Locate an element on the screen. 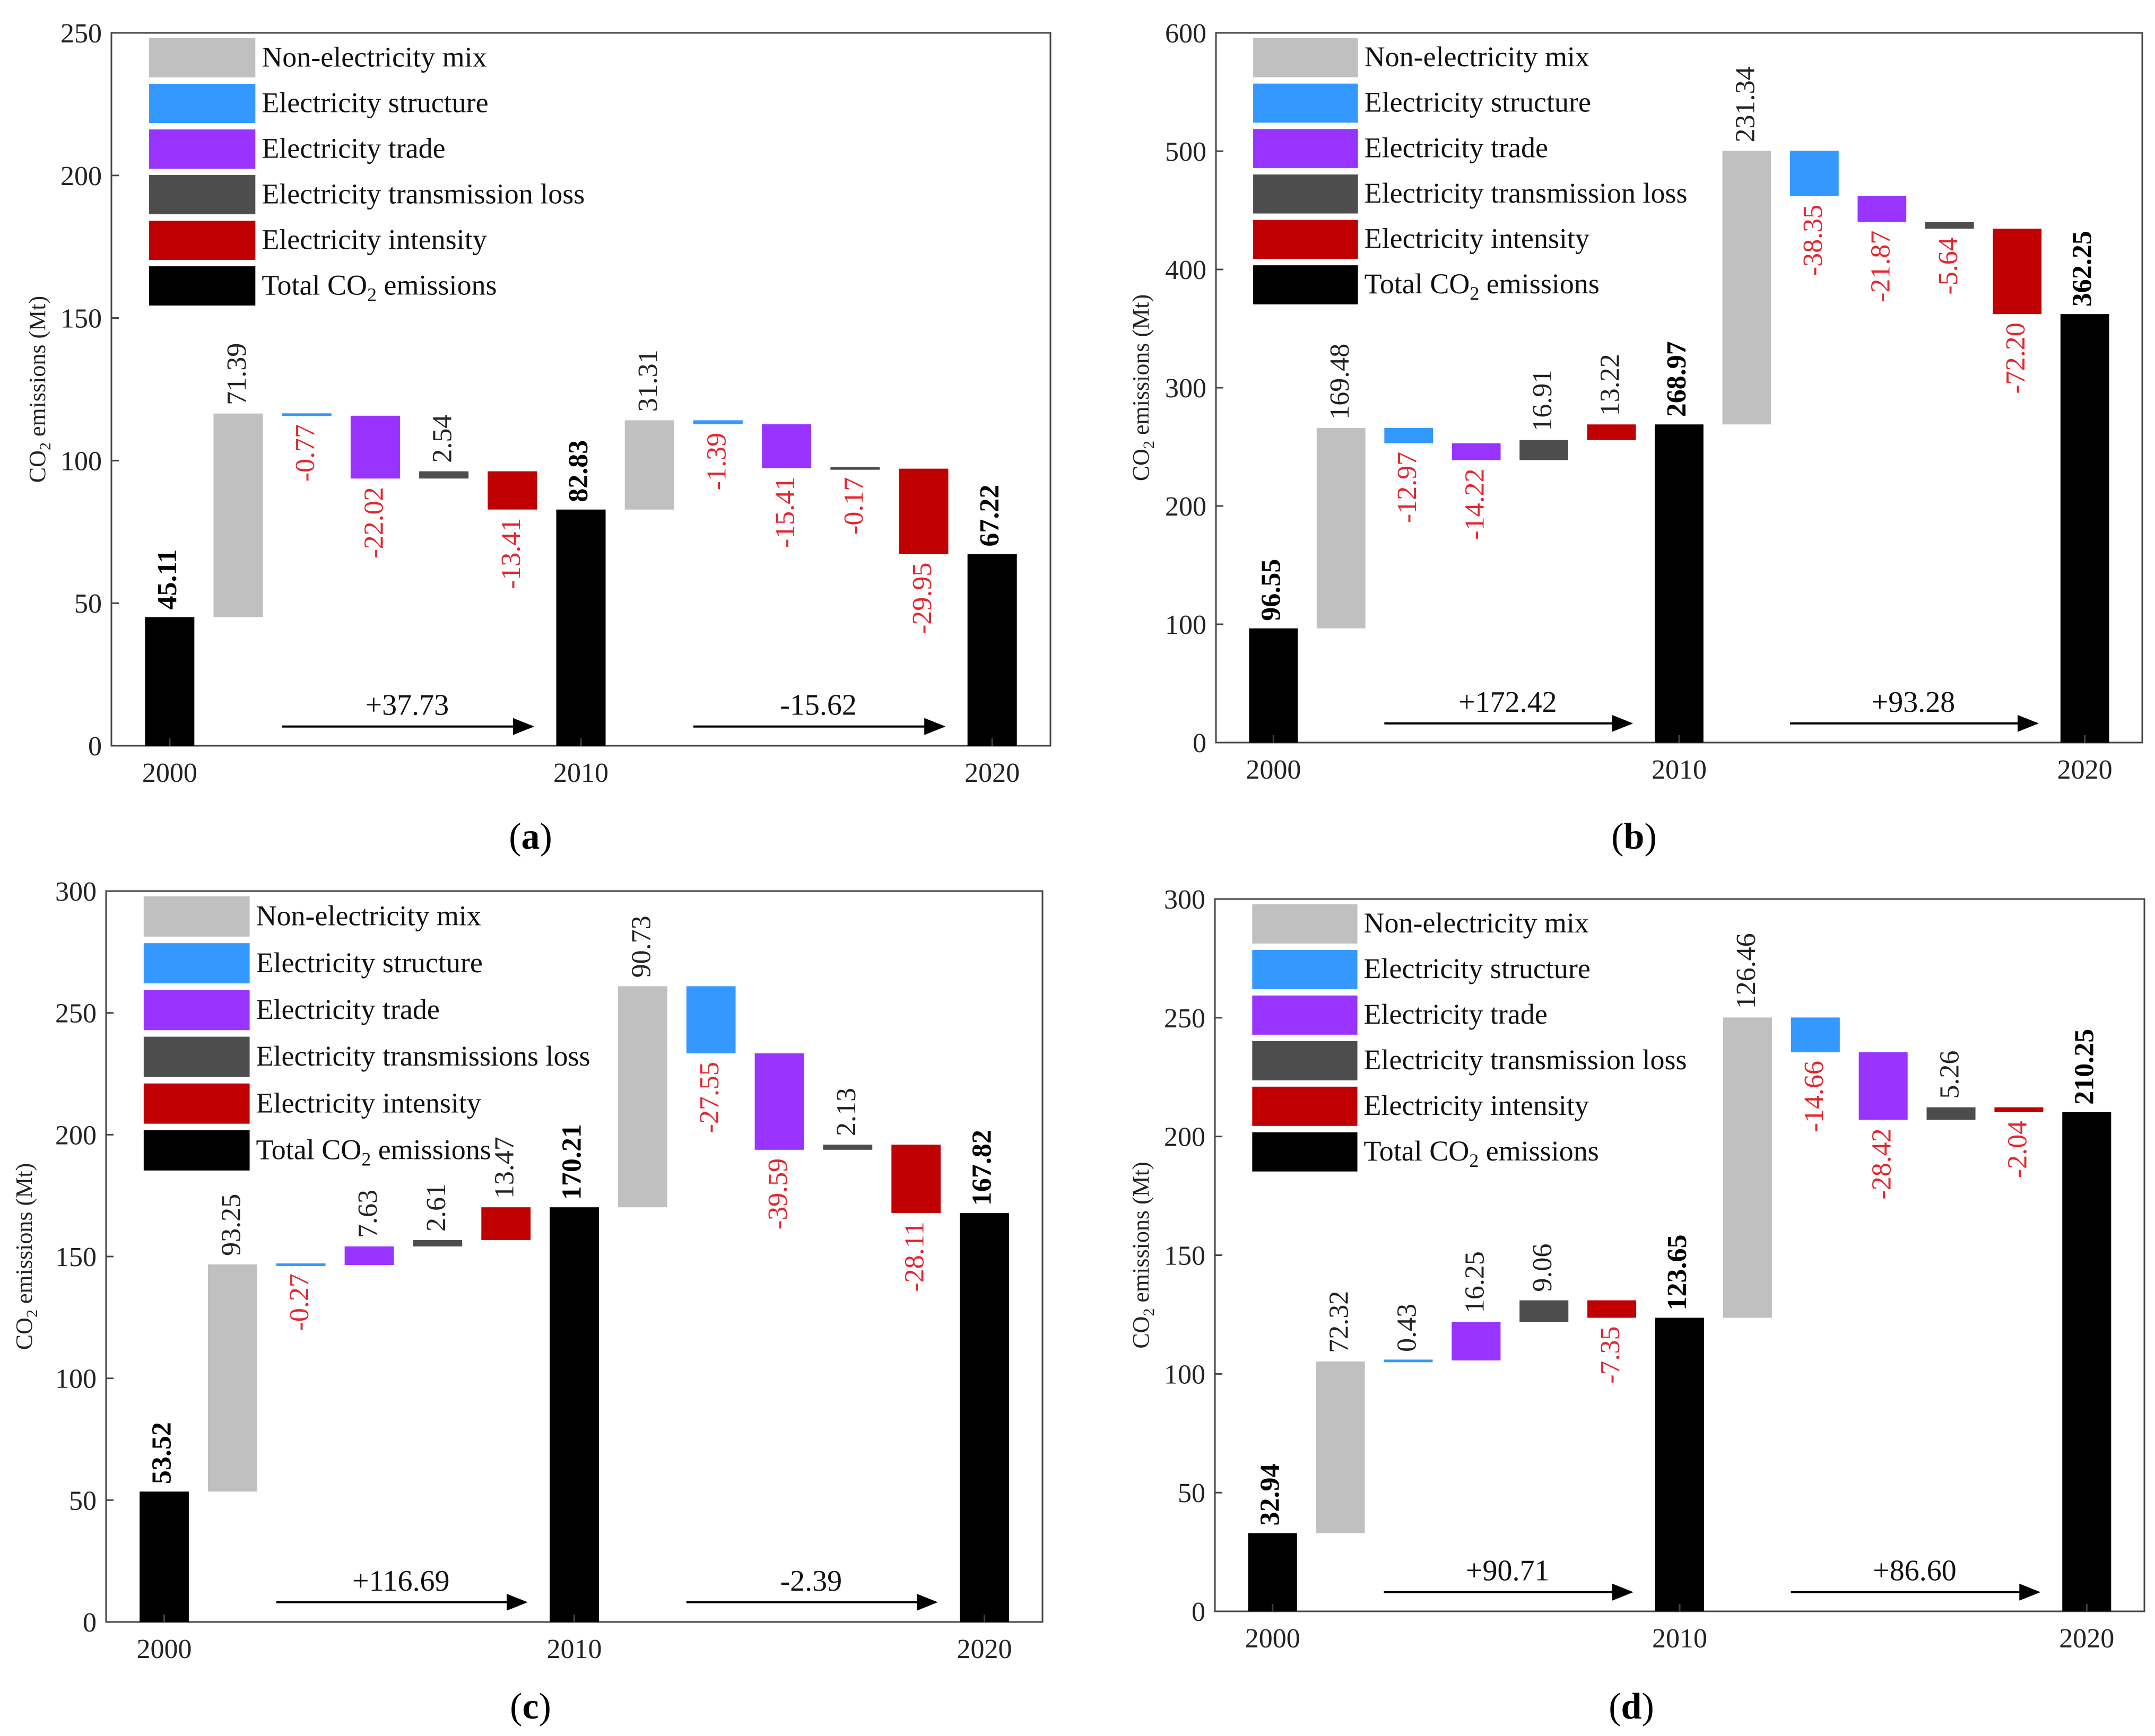 The image size is (2155, 1736). contribution-label: 2.13 is located at coordinates (846, 1112).